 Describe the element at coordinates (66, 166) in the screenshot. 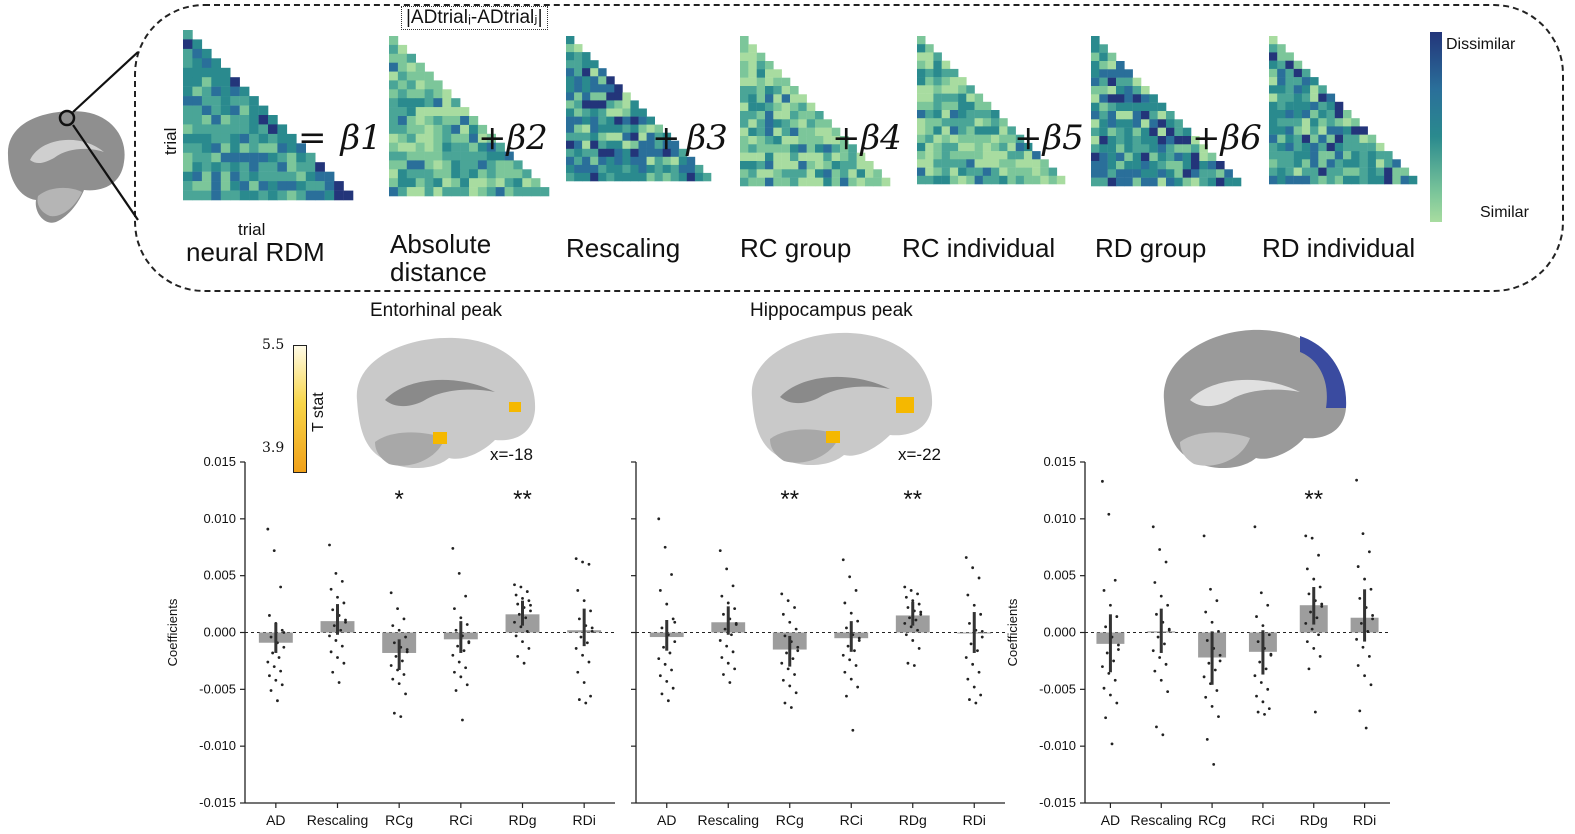

I see `brain-sagittal-icon` at that location.